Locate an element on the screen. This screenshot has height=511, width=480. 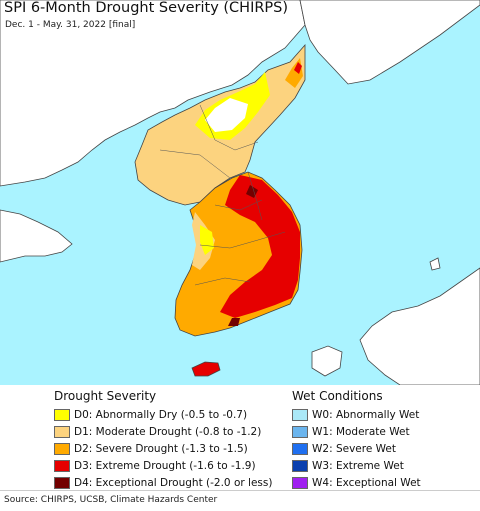
legend-item-d1: D1: Moderate Drought (-0.8 to -1.2) is located at coordinates (162, 431).